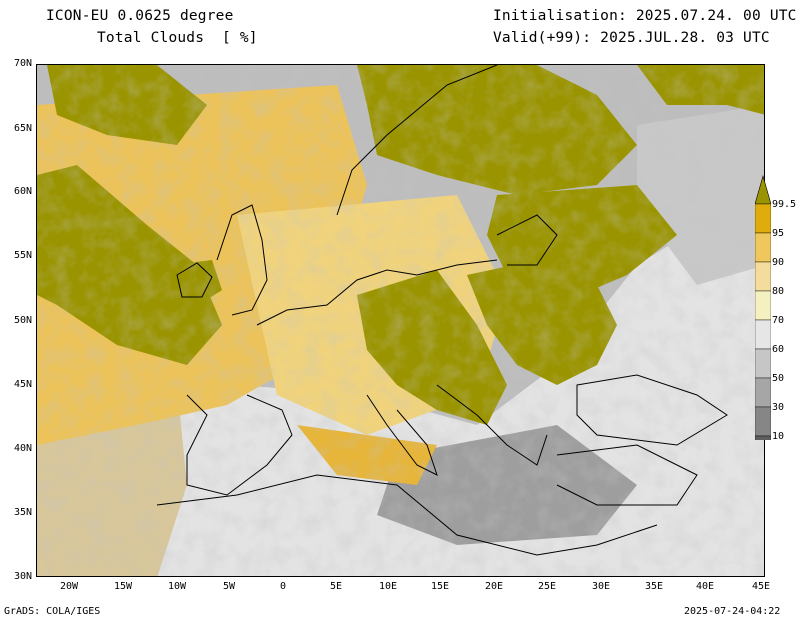 The width and height of the screenshot is (800, 618). I want to click on lon-label: 15E, so click(440, 586).